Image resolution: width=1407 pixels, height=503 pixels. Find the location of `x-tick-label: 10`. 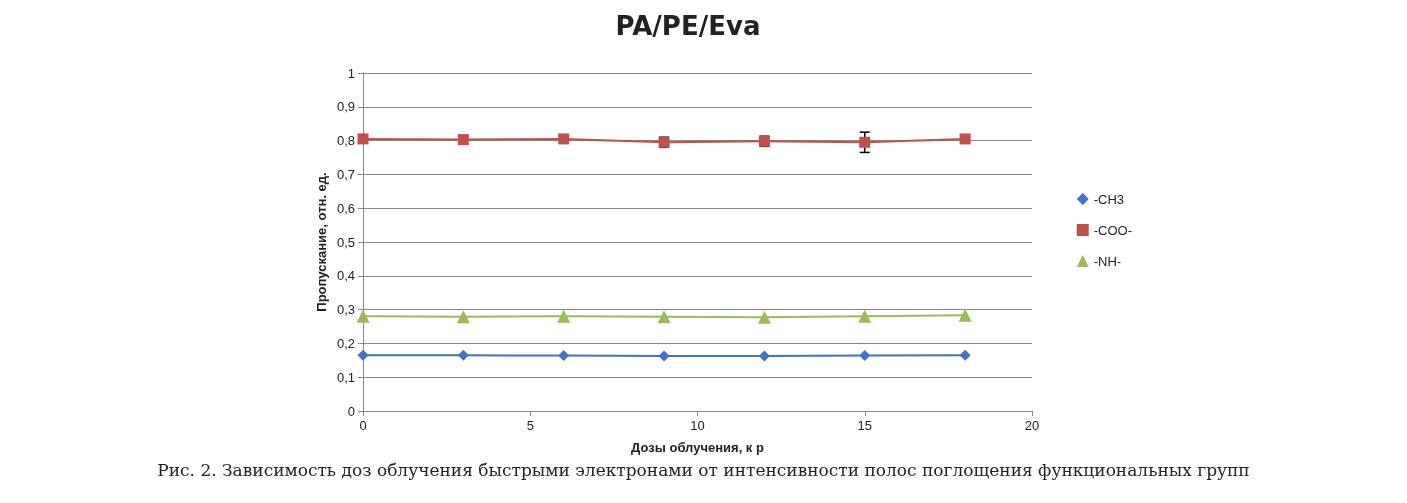

x-tick-label: 10 is located at coordinates (697, 425).